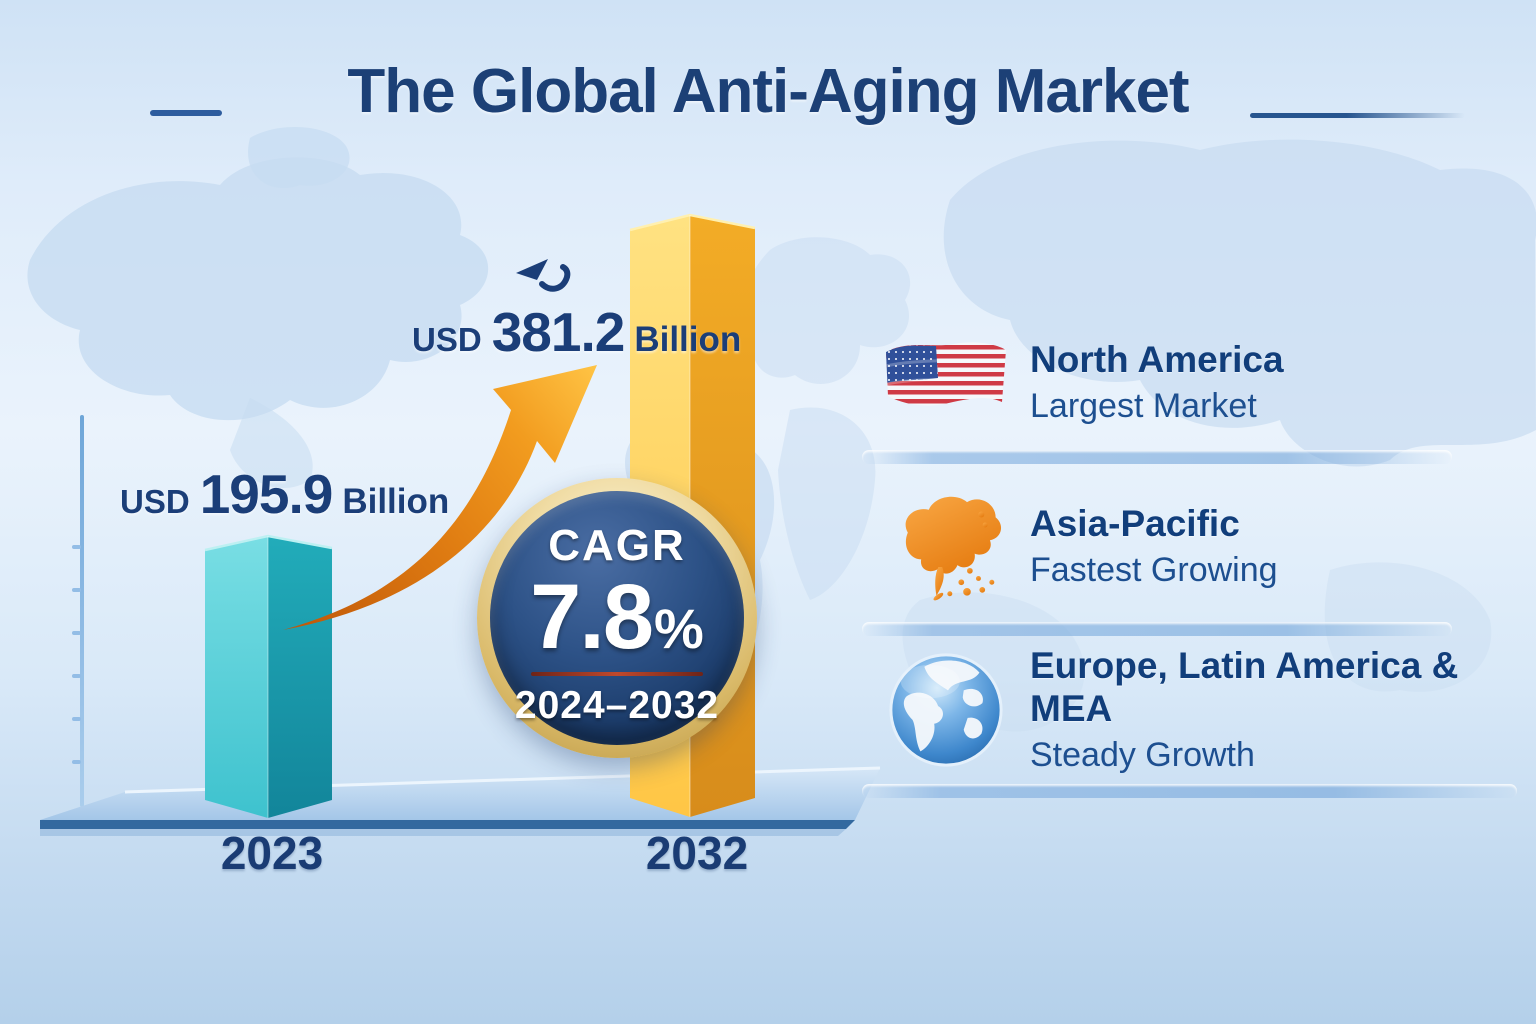 The image size is (1536, 1024). Describe the element at coordinates (768, 91) in the screenshot. I see `page-title: The Global Anti-Aging Market` at that location.